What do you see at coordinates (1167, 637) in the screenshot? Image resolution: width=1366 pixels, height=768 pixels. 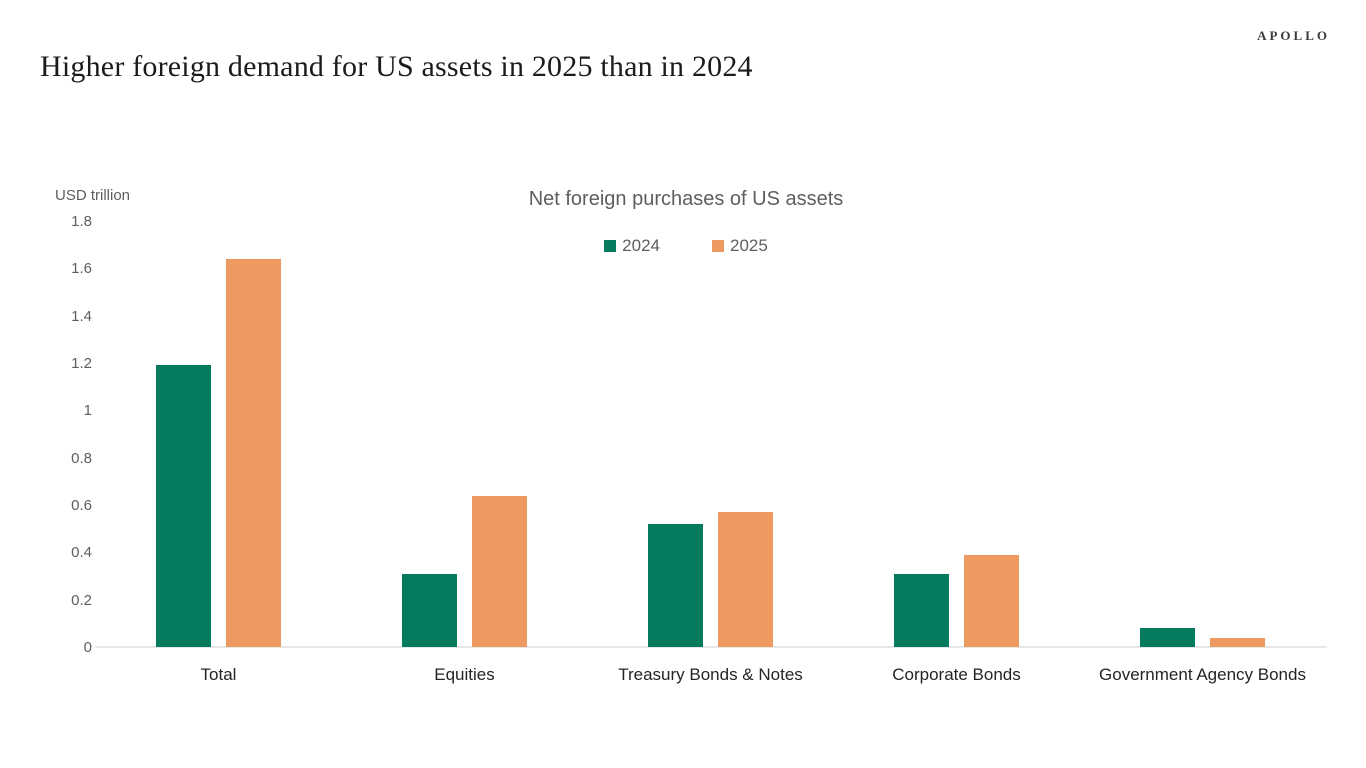 I see `bar-2024-government-agency-bonds` at bounding box center [1167, 637].